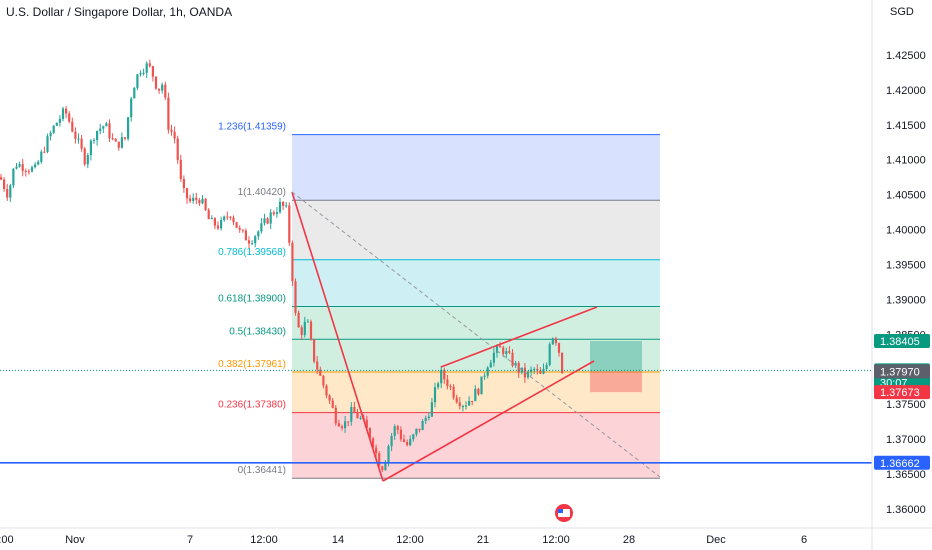  What do you see at coordinates (476, 356) in the screenshot?
I see `fib-zone` at bounding box center [476, 356].